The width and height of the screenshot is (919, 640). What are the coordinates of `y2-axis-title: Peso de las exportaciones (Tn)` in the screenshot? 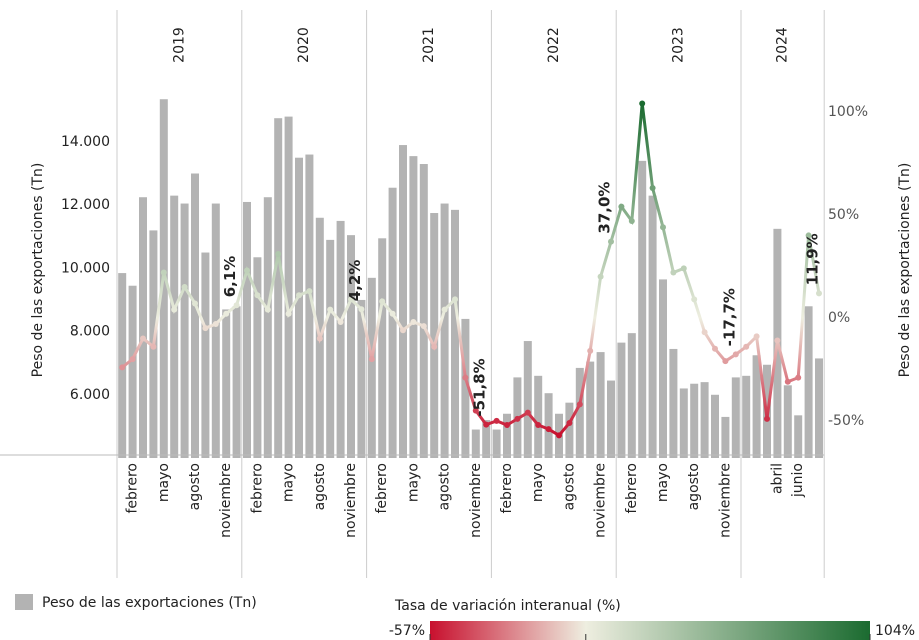 It's located at (905, 270).